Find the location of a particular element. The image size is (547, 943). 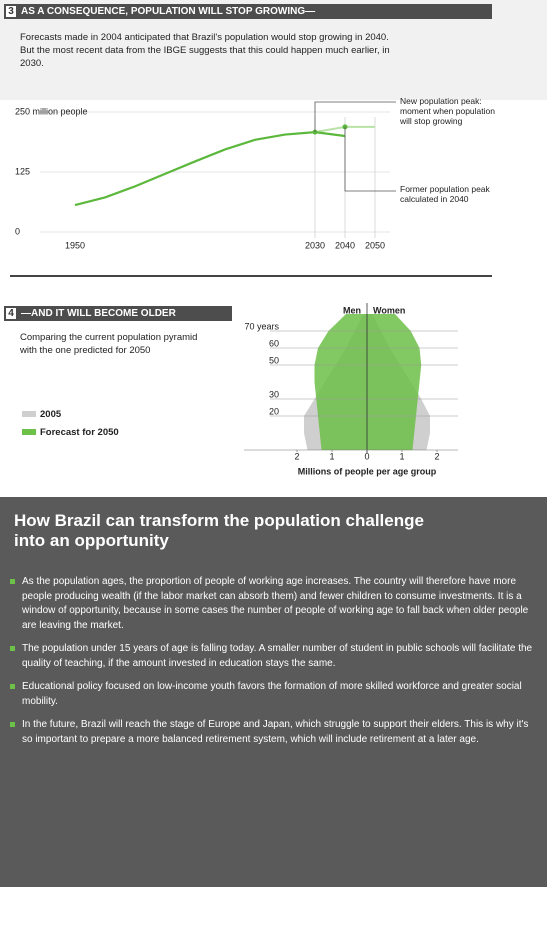

legend: 2005 Forecast for 2050 is located at coordinates (70, 424).